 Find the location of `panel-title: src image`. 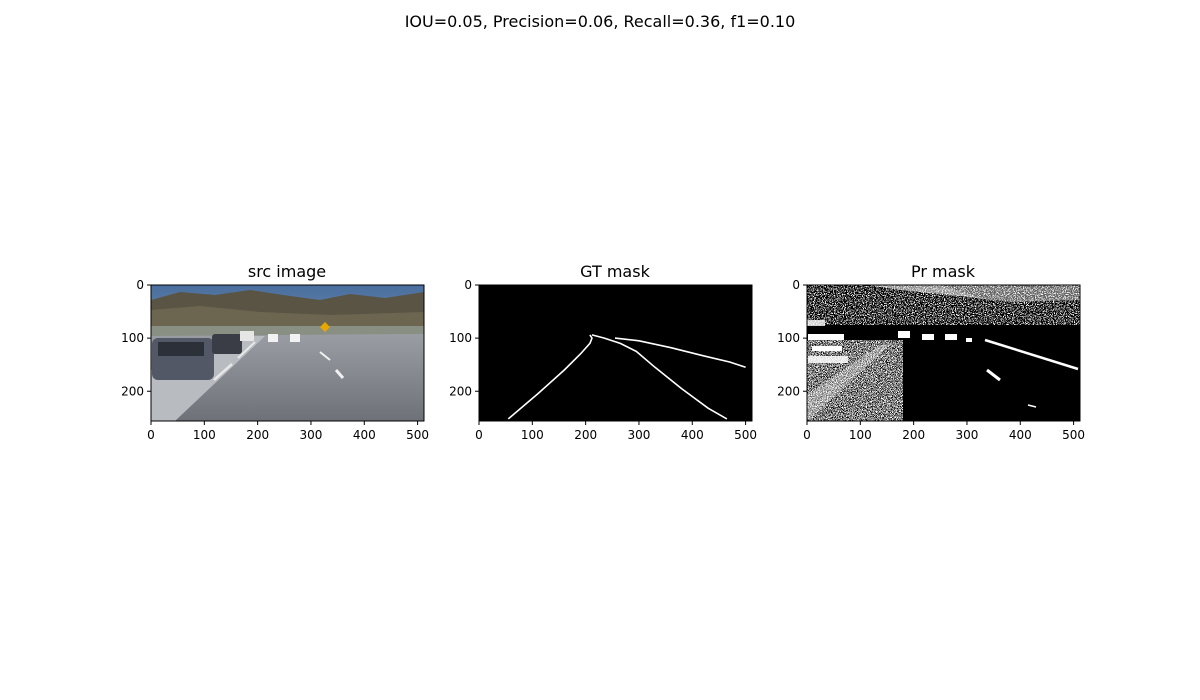

panel-title: src image is located at coordinates (287, 271).